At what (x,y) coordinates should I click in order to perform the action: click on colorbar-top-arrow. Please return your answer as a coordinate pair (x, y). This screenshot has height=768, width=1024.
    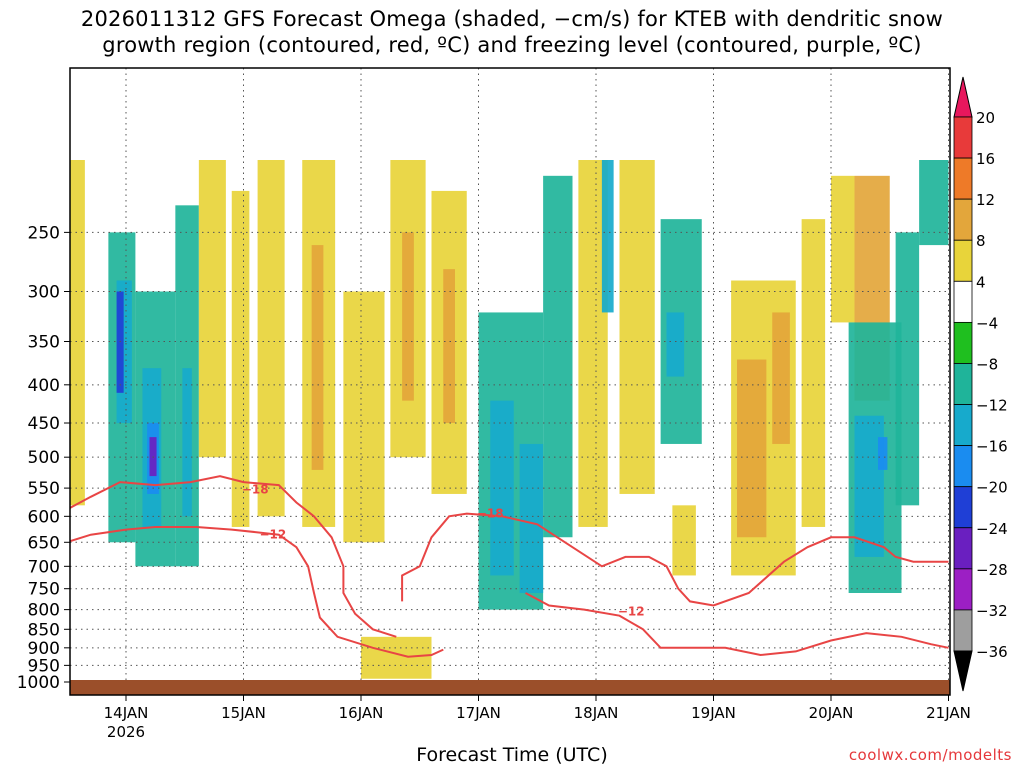
    Looking at the image, I should click on (963, 97).